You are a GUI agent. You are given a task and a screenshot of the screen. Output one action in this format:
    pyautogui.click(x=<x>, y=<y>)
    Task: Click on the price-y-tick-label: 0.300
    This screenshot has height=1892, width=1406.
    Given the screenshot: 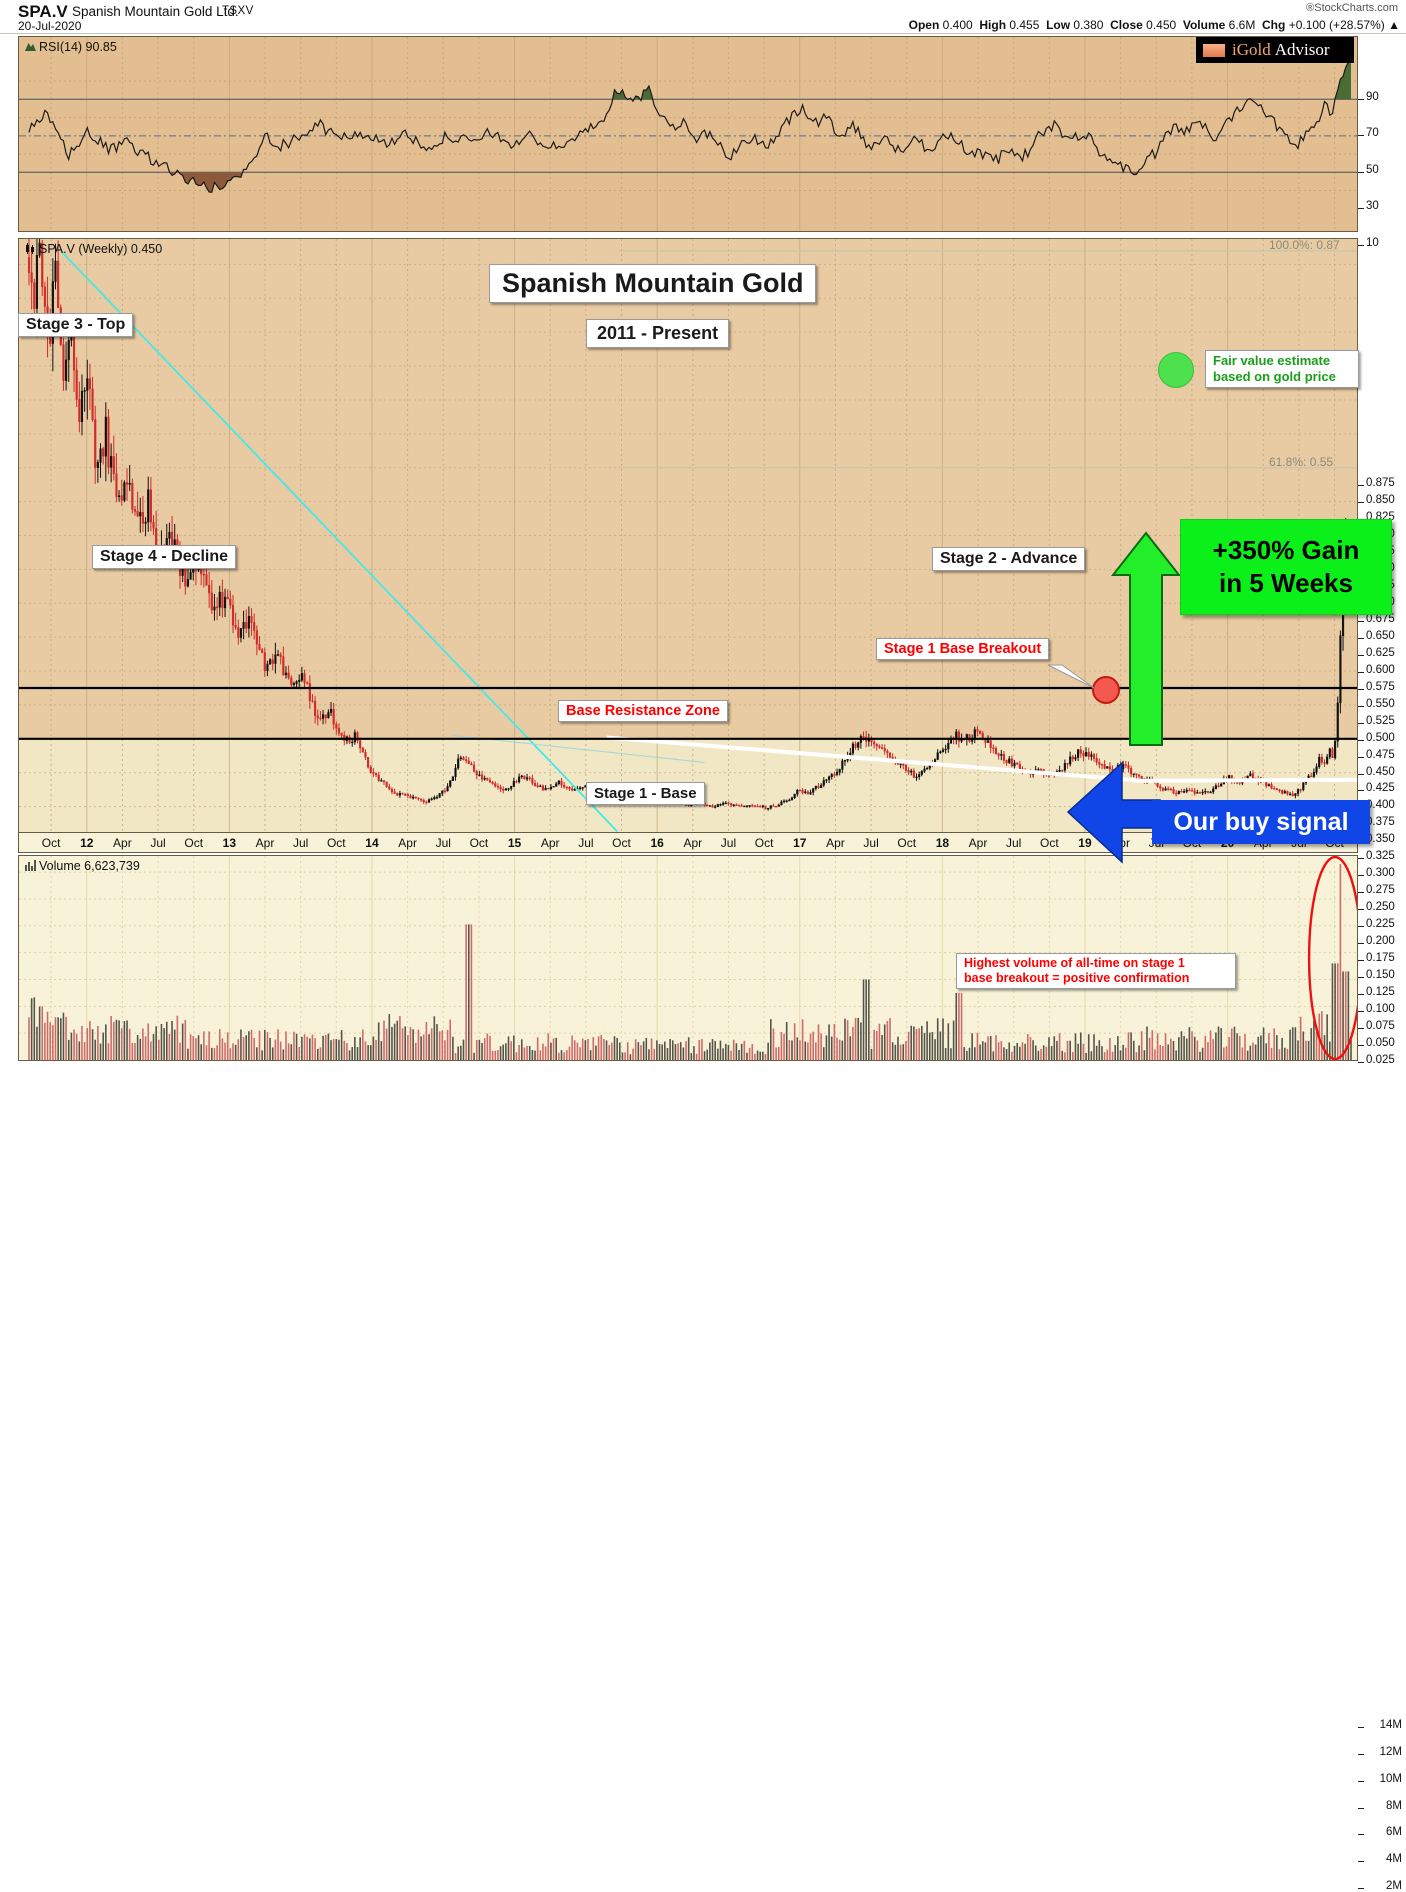 What is the action you would take?
    pyautogui.click(x=1380, y=873)
    